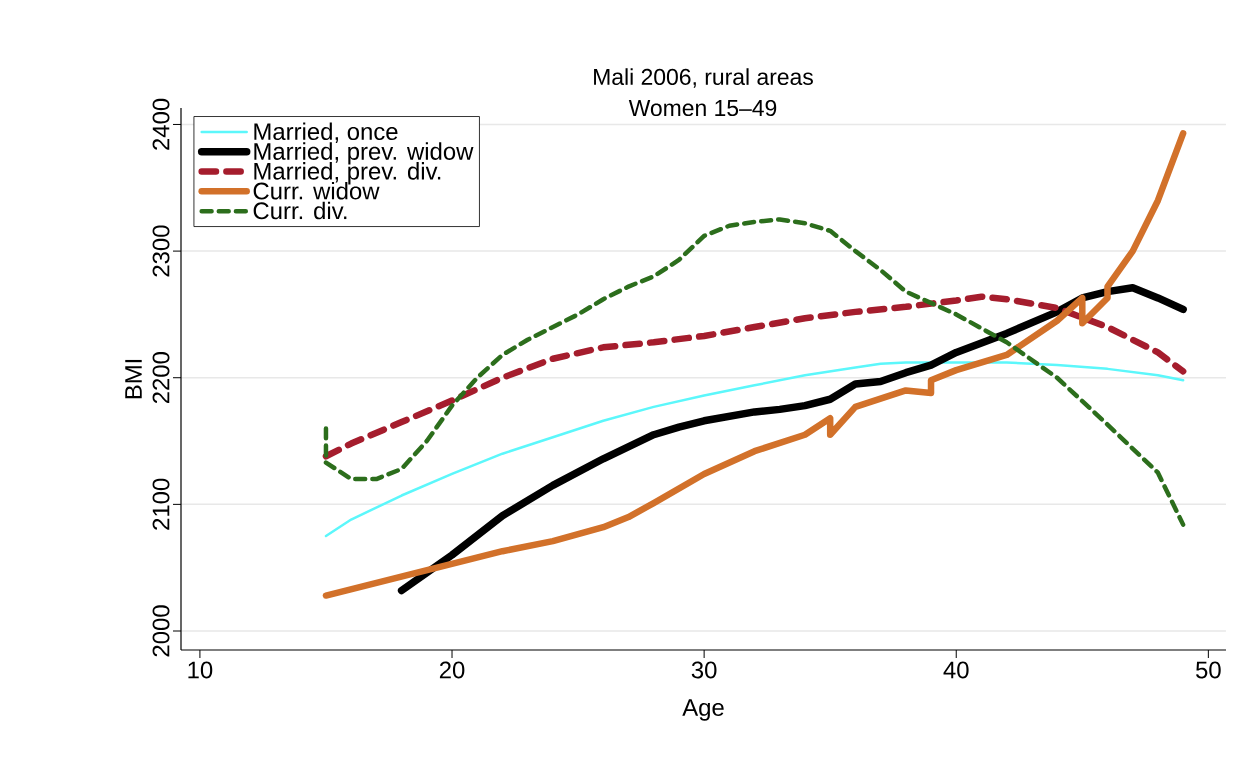 The height and width of the screenshot is (770, 1253). What do you see at coordinates (452, 670) in the screenshot?
I see `x-tick-label: 20` at bounding box center [452, 670].